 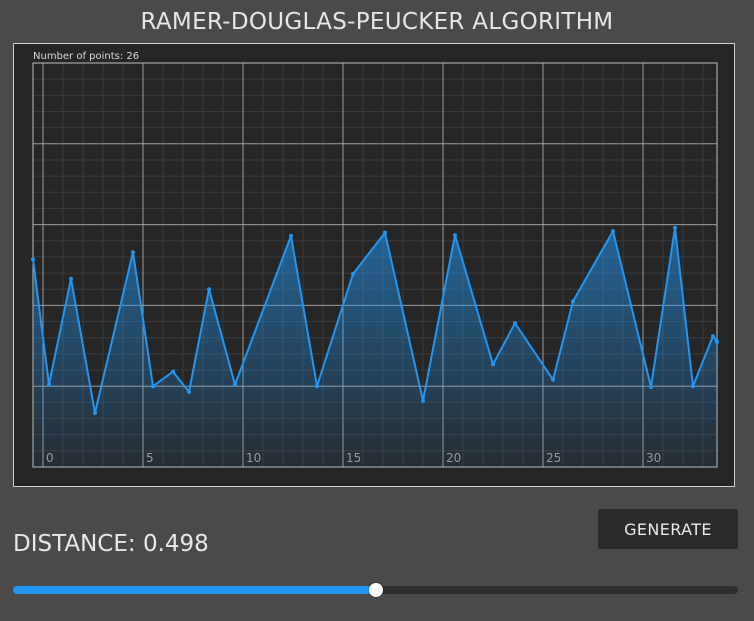 I want to click on distance-slider, so click(x=375, y=590).